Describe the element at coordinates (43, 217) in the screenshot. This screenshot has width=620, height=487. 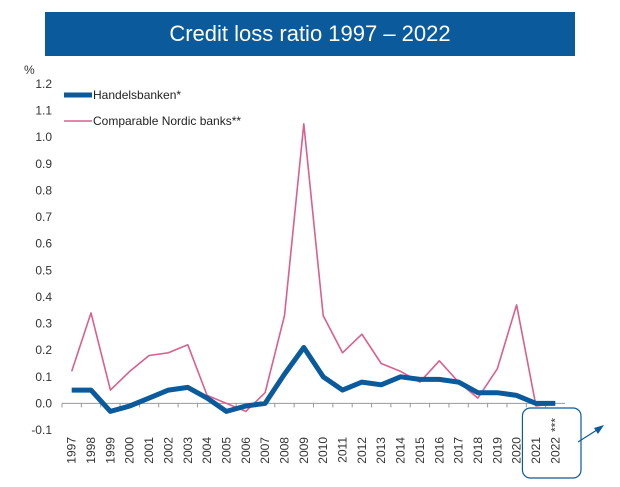
I see `y-tick-label: 0.7` at that location.